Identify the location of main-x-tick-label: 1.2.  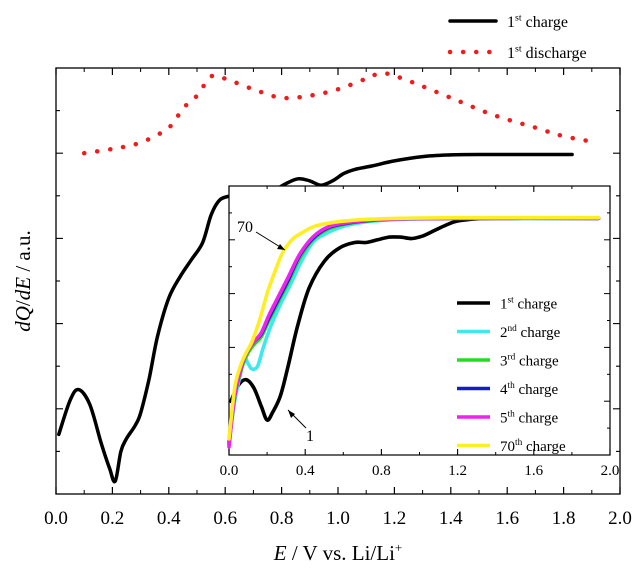
(395, 518).